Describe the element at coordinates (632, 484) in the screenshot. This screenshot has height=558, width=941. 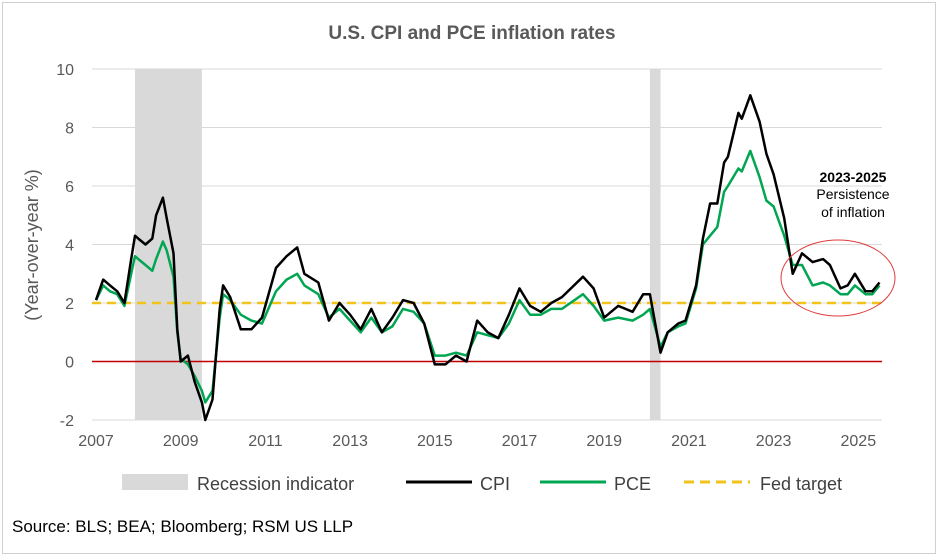
I see `legend-label-pce: PCE` at that location.